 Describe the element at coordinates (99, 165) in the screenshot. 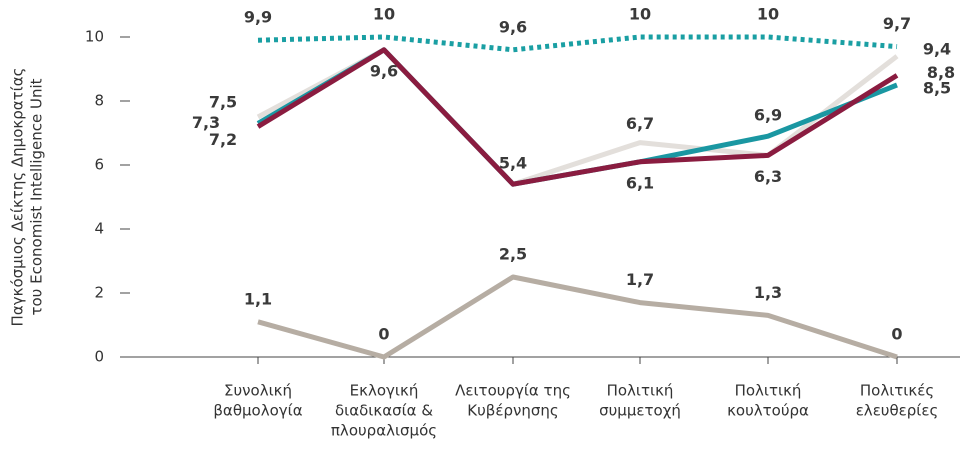

I see `y-tick-label: 6` at that location.